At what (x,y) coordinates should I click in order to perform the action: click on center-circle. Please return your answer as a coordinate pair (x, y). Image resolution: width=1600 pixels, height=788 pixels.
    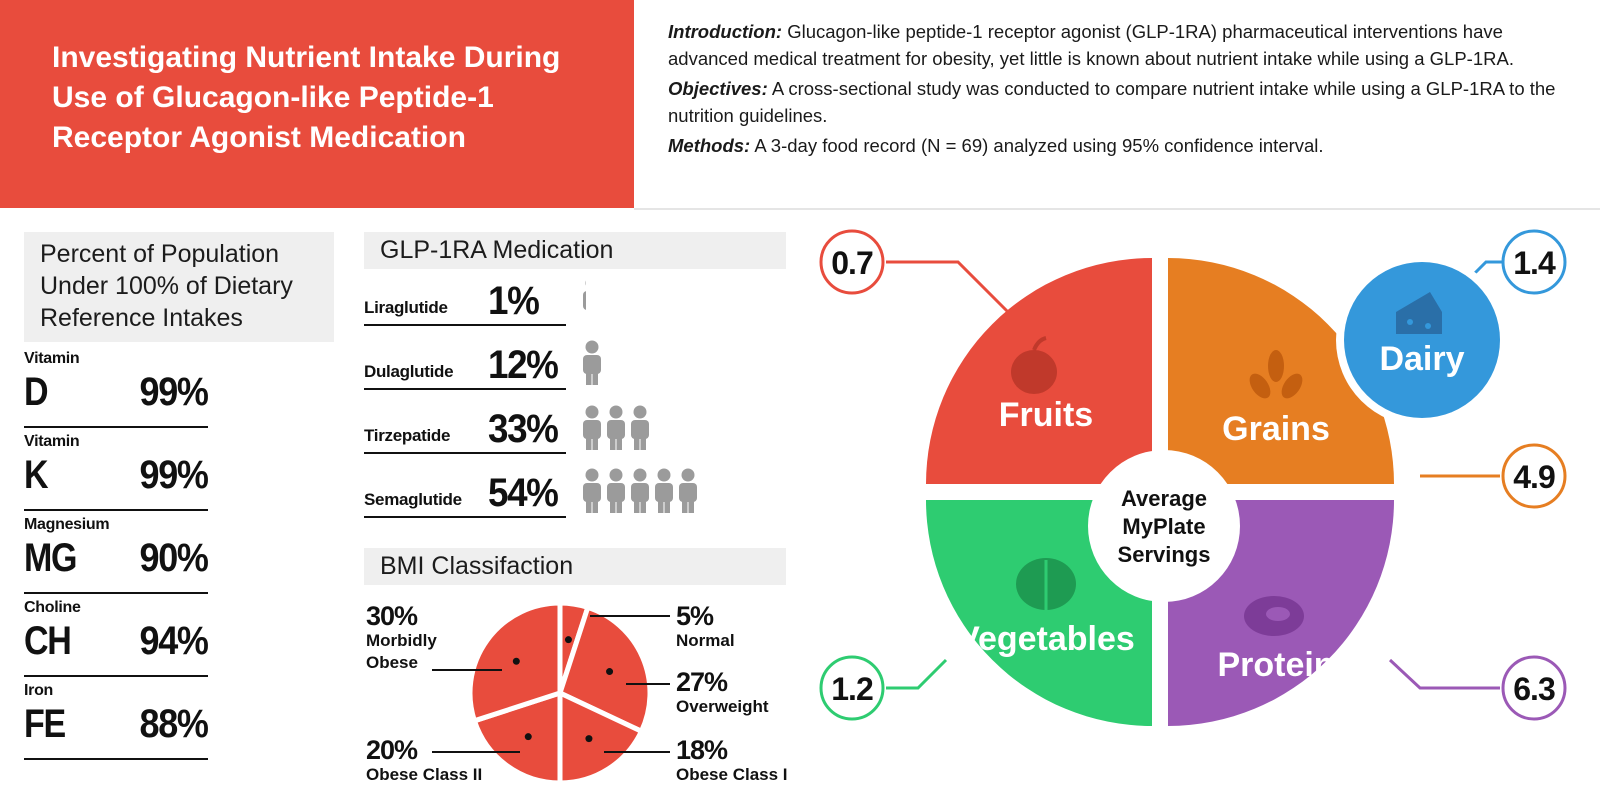
    Looking at the image, I should click on (1164, 526).